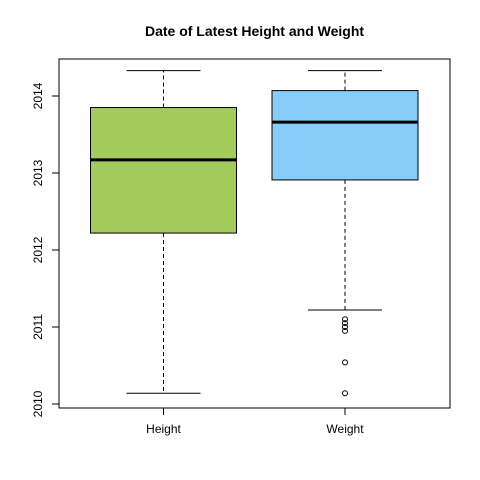 The height and width of the screenshot is (480, 480). What do you see at coordinates (163, 429) in the screenshot?
I see `x-tick-label: Height` at bounding box center [163, 429].